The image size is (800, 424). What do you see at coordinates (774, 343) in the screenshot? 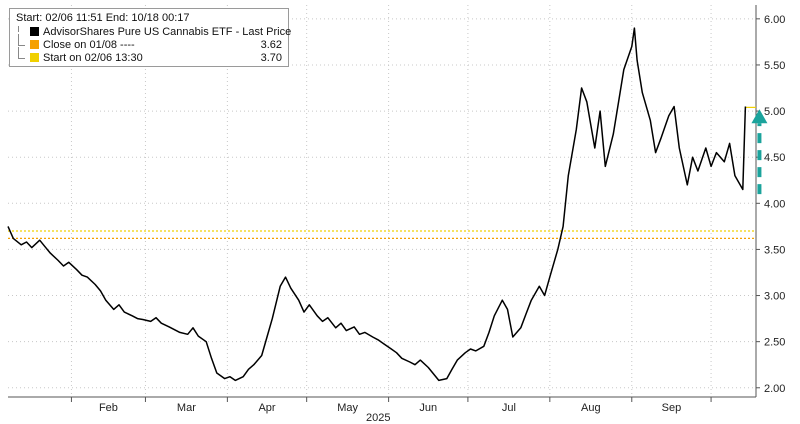
I see `y-tick-label: 2.50` at bounding box center [774, 343].